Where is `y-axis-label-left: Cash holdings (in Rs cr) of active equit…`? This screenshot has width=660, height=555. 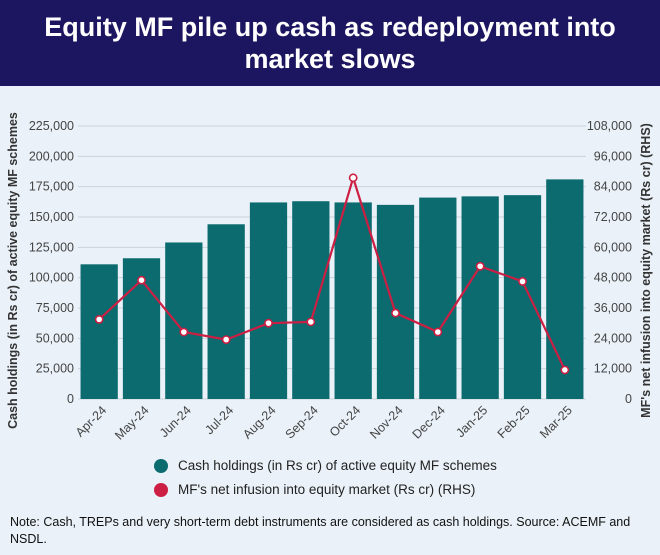
y-axis-label-left: Cash holdings (in Rs cr) of active equit… is located at coordinates (13, 270).